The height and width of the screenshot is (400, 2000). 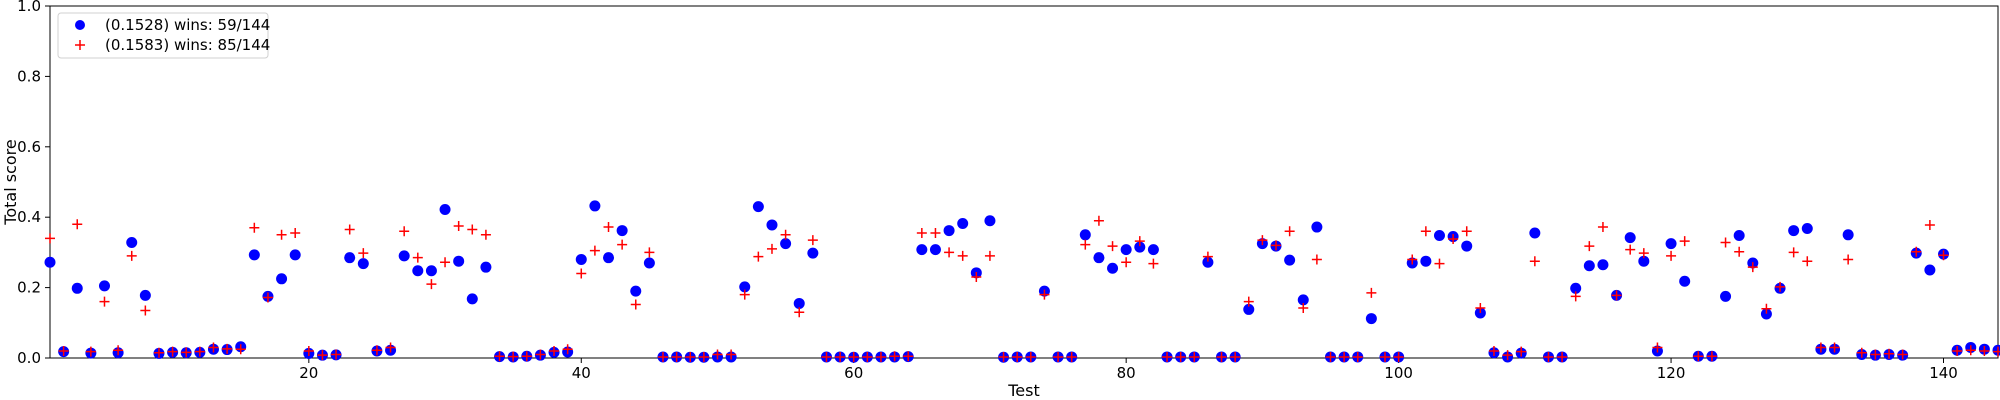 I want to click on x-tick-label: 80, so click(x=1126, y=373).